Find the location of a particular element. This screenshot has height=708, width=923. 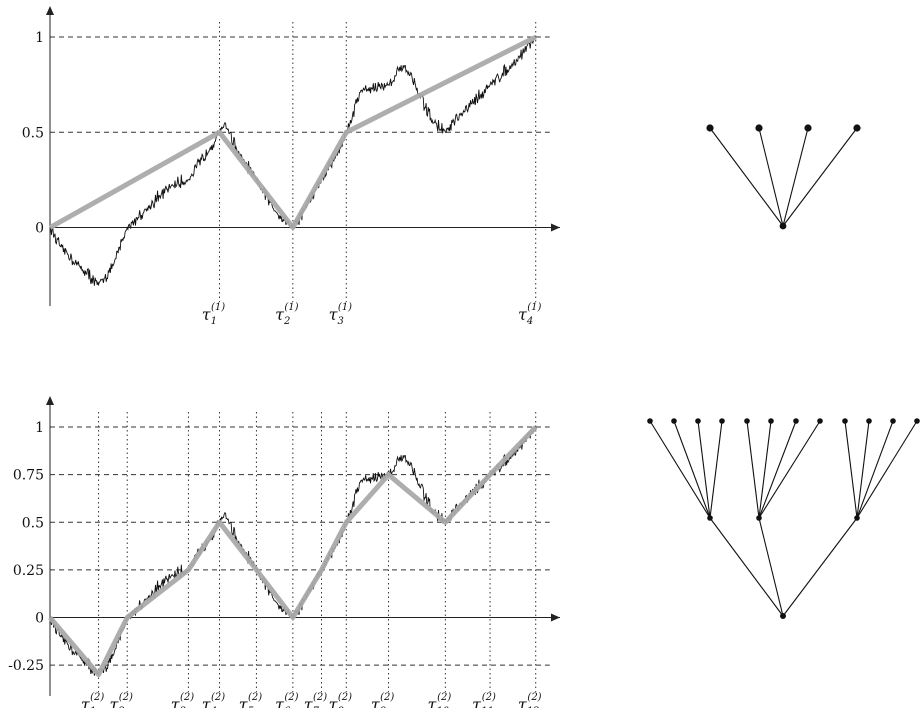

level-1-tree is located at coordinates (783, 177).